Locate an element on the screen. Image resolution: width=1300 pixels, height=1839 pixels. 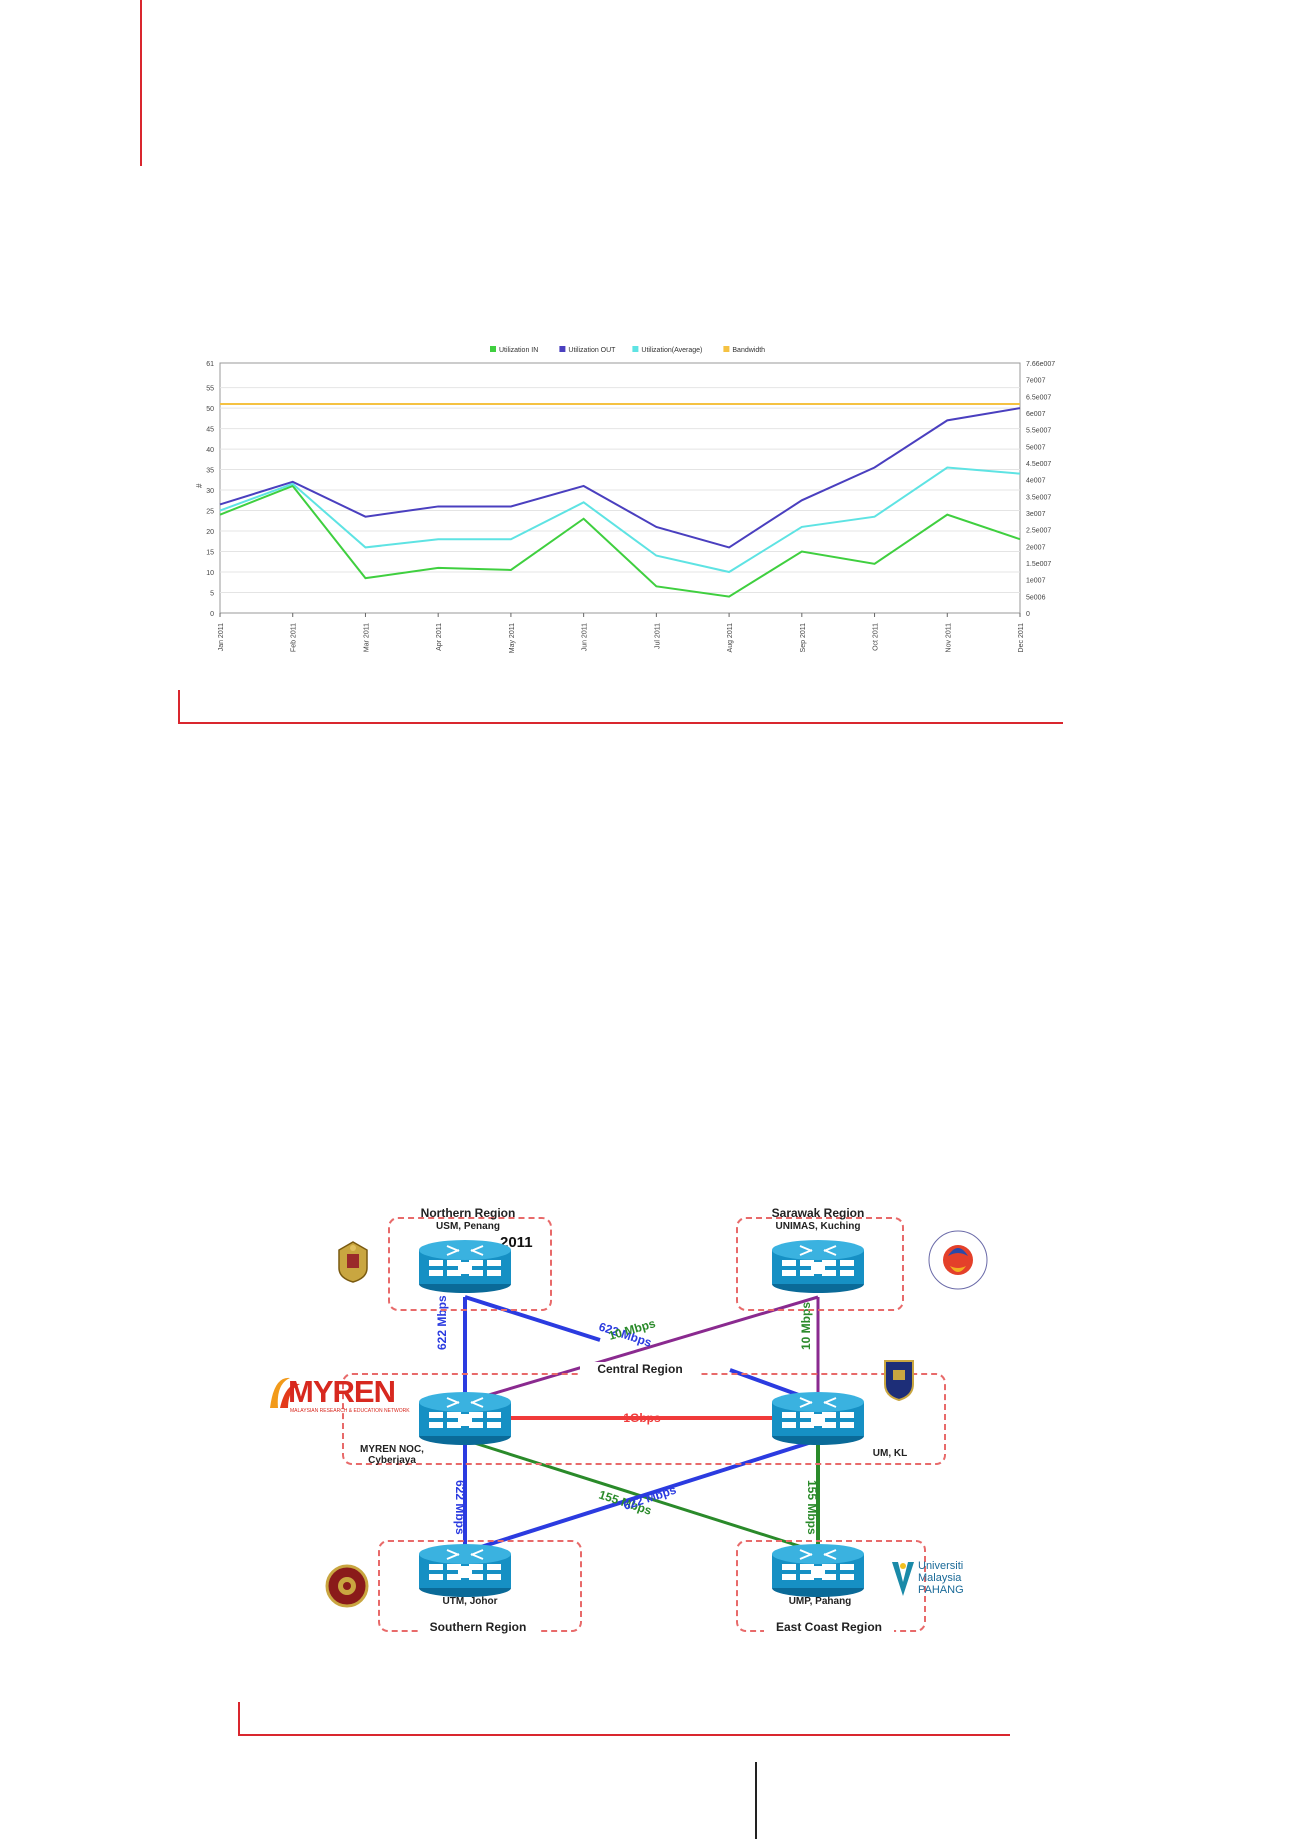
router-usm-icon is located at coordinates (465, 1266).